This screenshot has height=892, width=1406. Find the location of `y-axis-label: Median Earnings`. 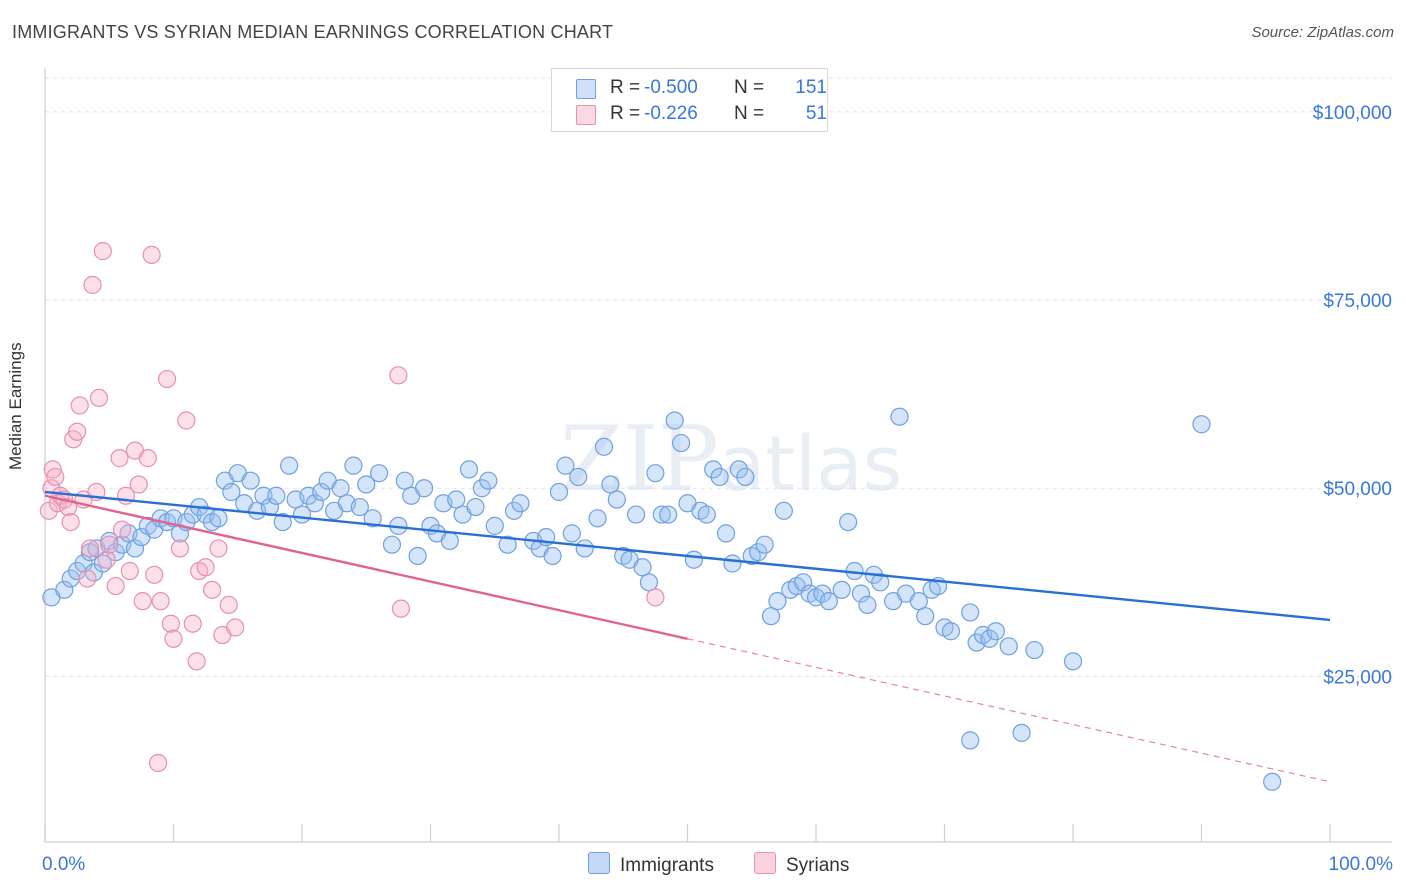

y-axis-label: Median Earnings is located at coordinates (15, 406).